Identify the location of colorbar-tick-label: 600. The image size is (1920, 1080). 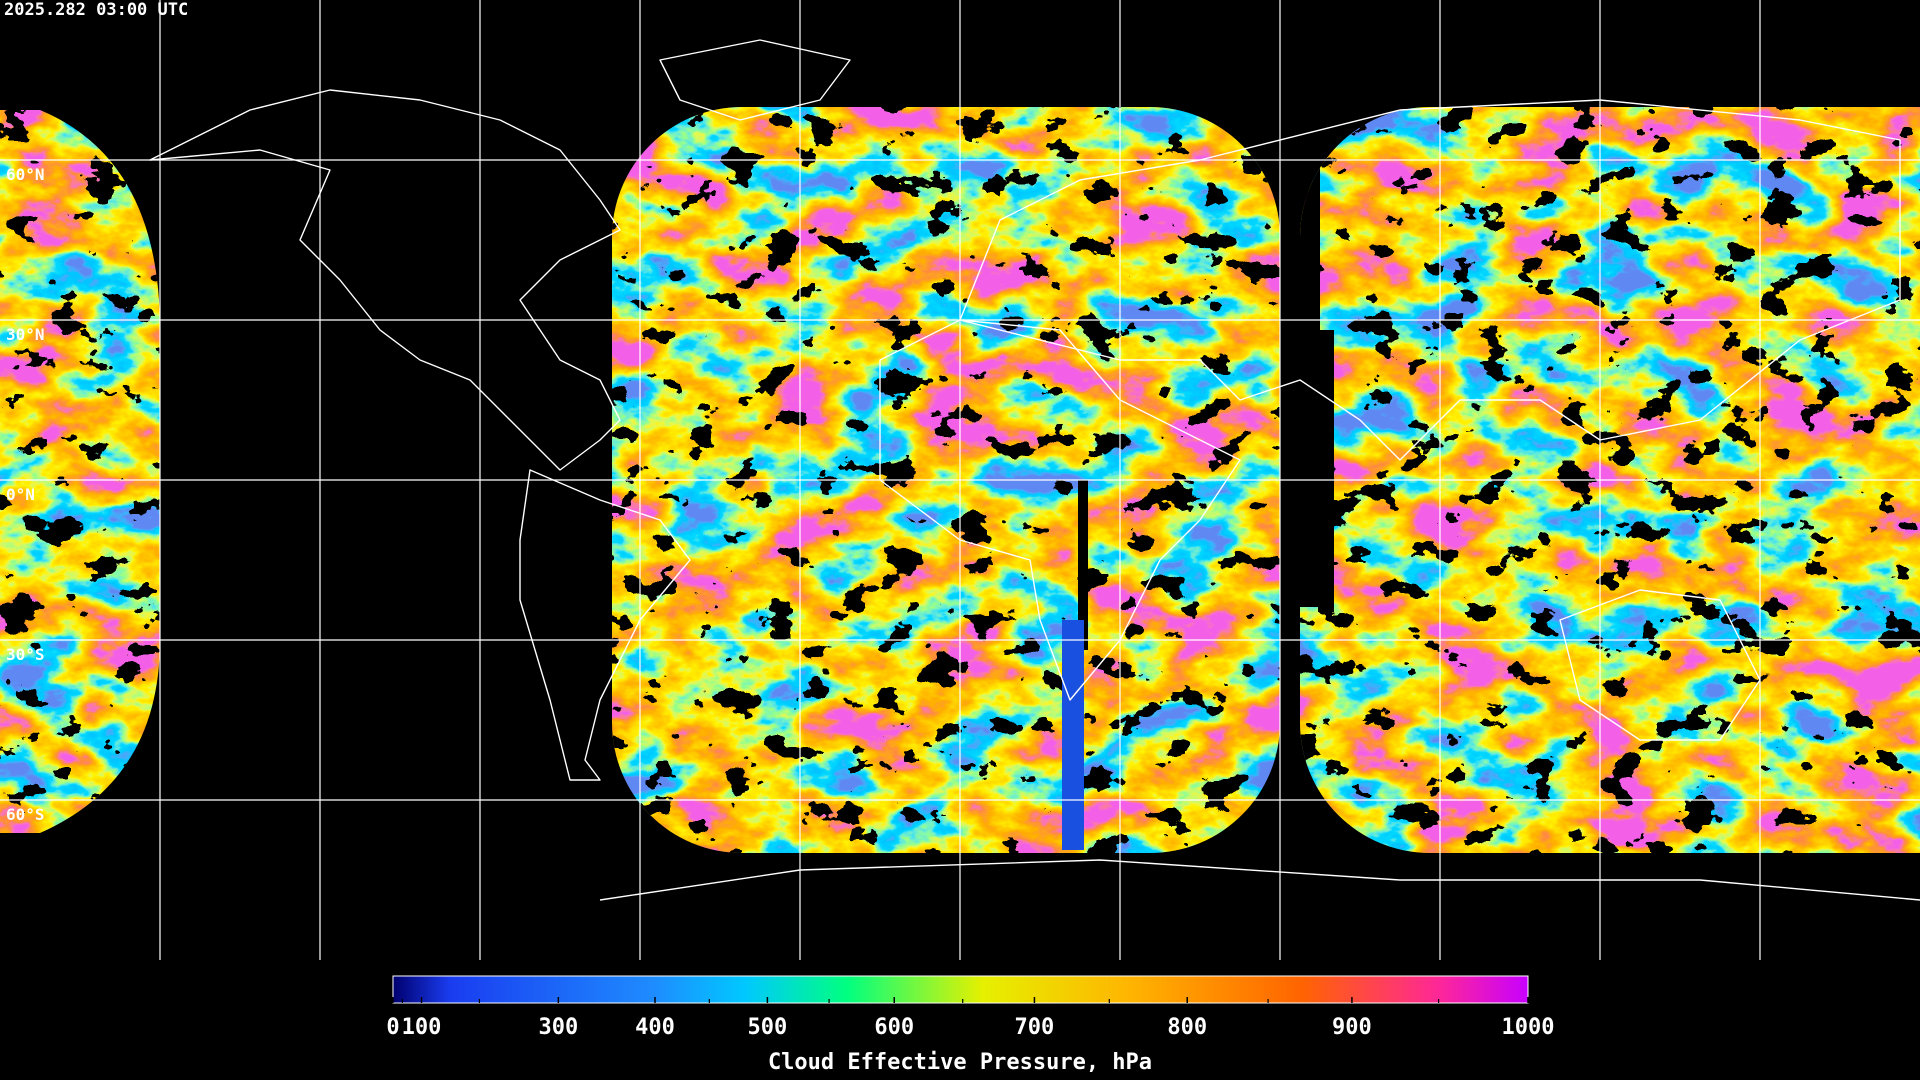
(894, 1027).